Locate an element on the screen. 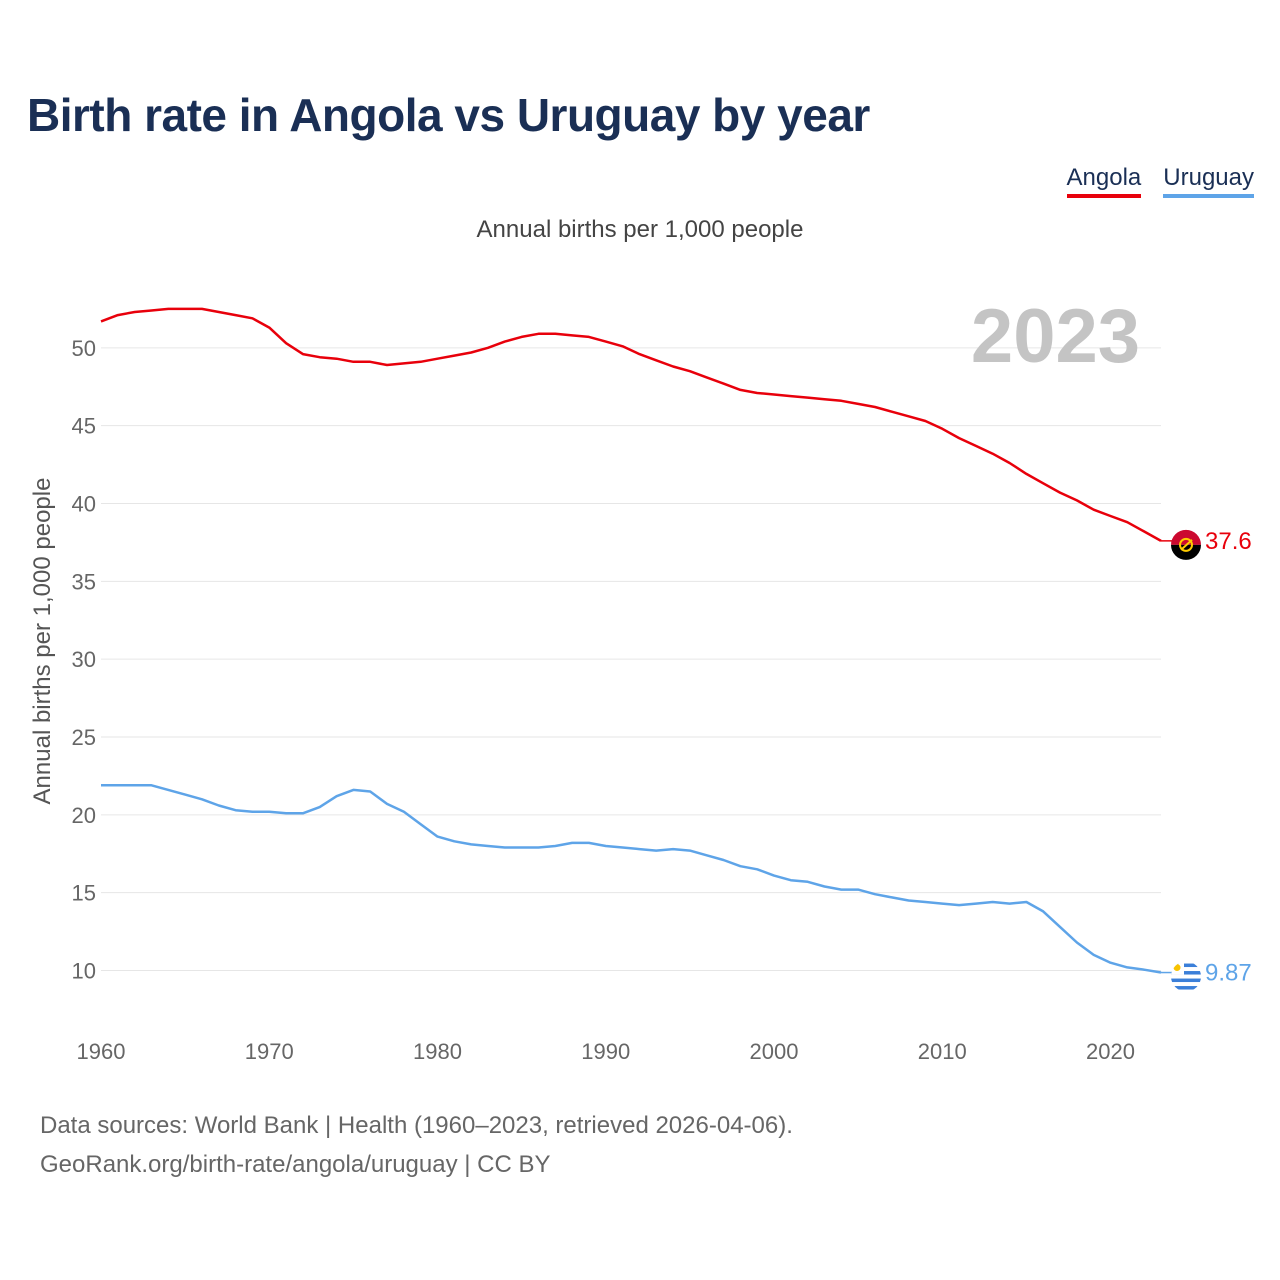 The height and width of the screenshot is (1280, 1280). year-label: 2023 is located at coordinates (1055, 336).